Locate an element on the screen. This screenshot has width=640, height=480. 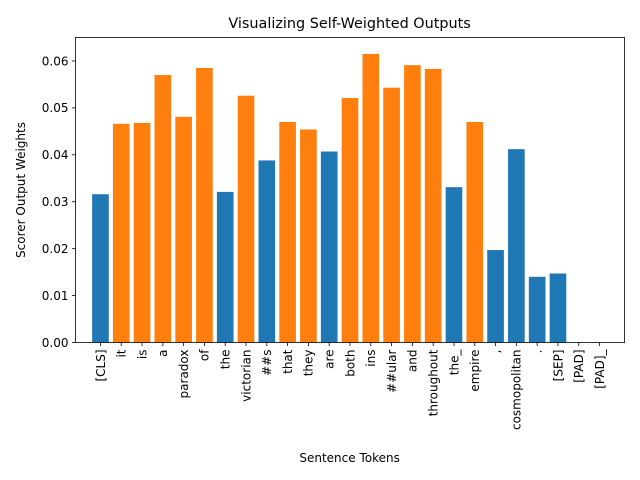
x-tick-label: [CLS] is located at coordinates (101, 366).